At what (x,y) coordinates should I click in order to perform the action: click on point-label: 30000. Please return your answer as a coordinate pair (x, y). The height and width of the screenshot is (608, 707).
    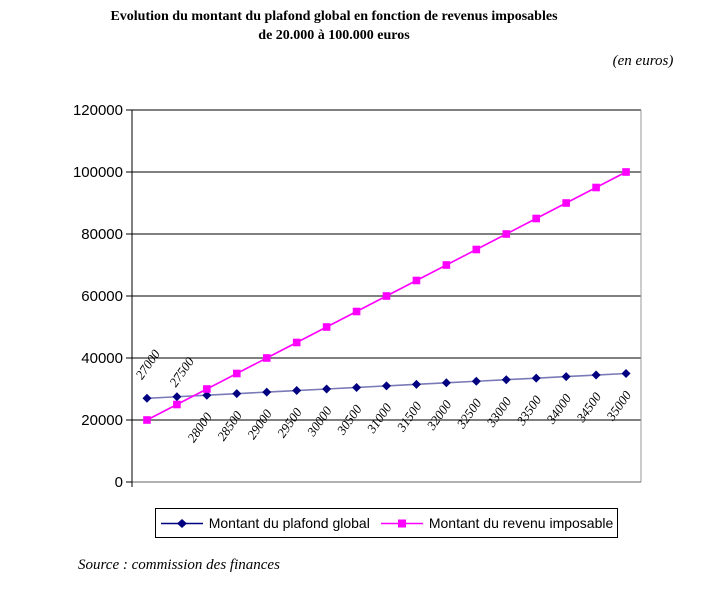
    Looking at the image, I should click on (319, 421).